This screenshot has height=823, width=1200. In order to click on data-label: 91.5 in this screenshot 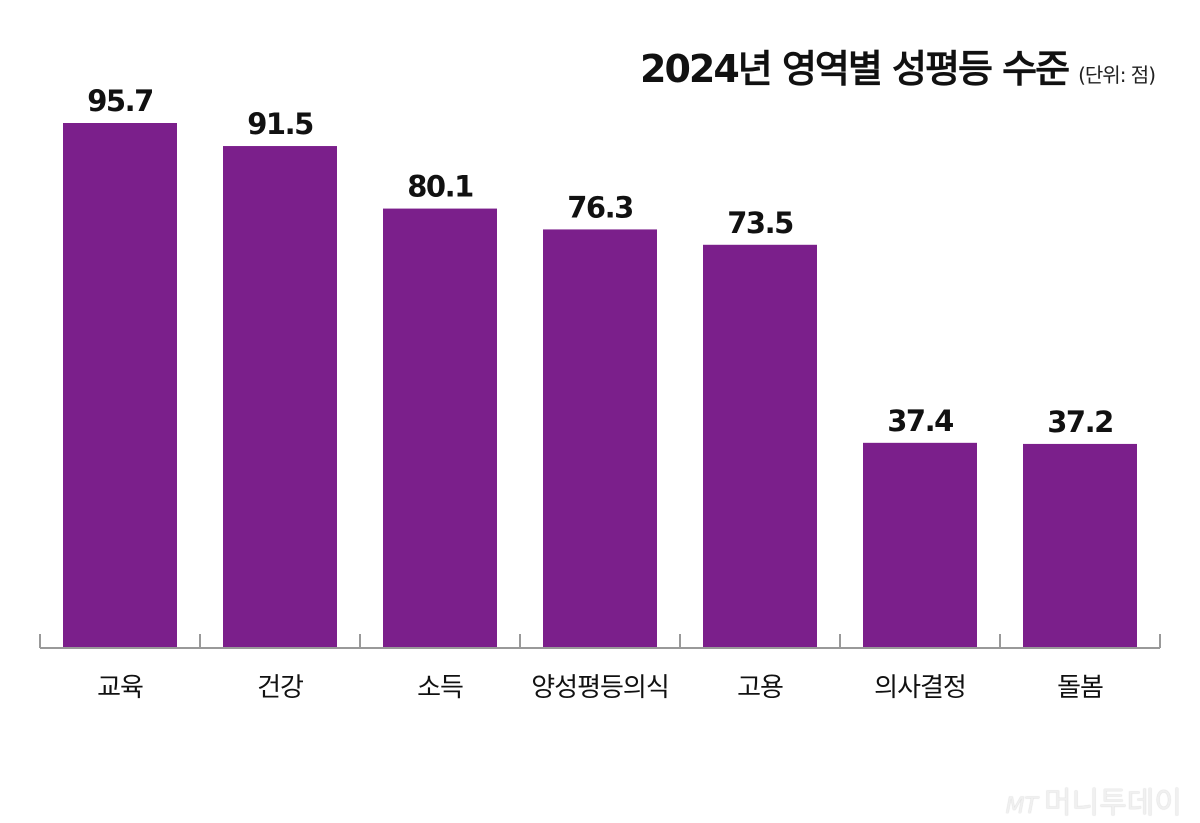, I will do `click(280, 124)`.